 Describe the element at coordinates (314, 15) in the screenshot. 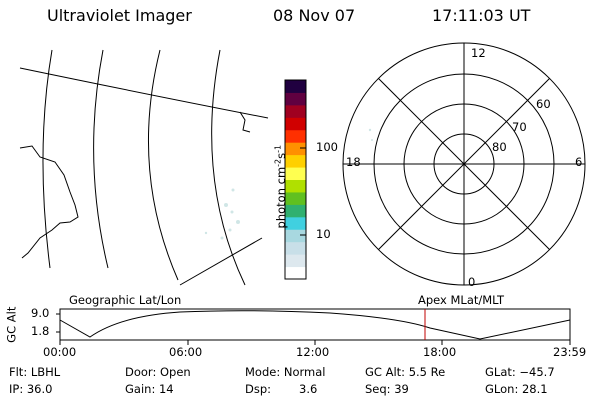

I see `observation-date: 08 Nov 07` at that location.